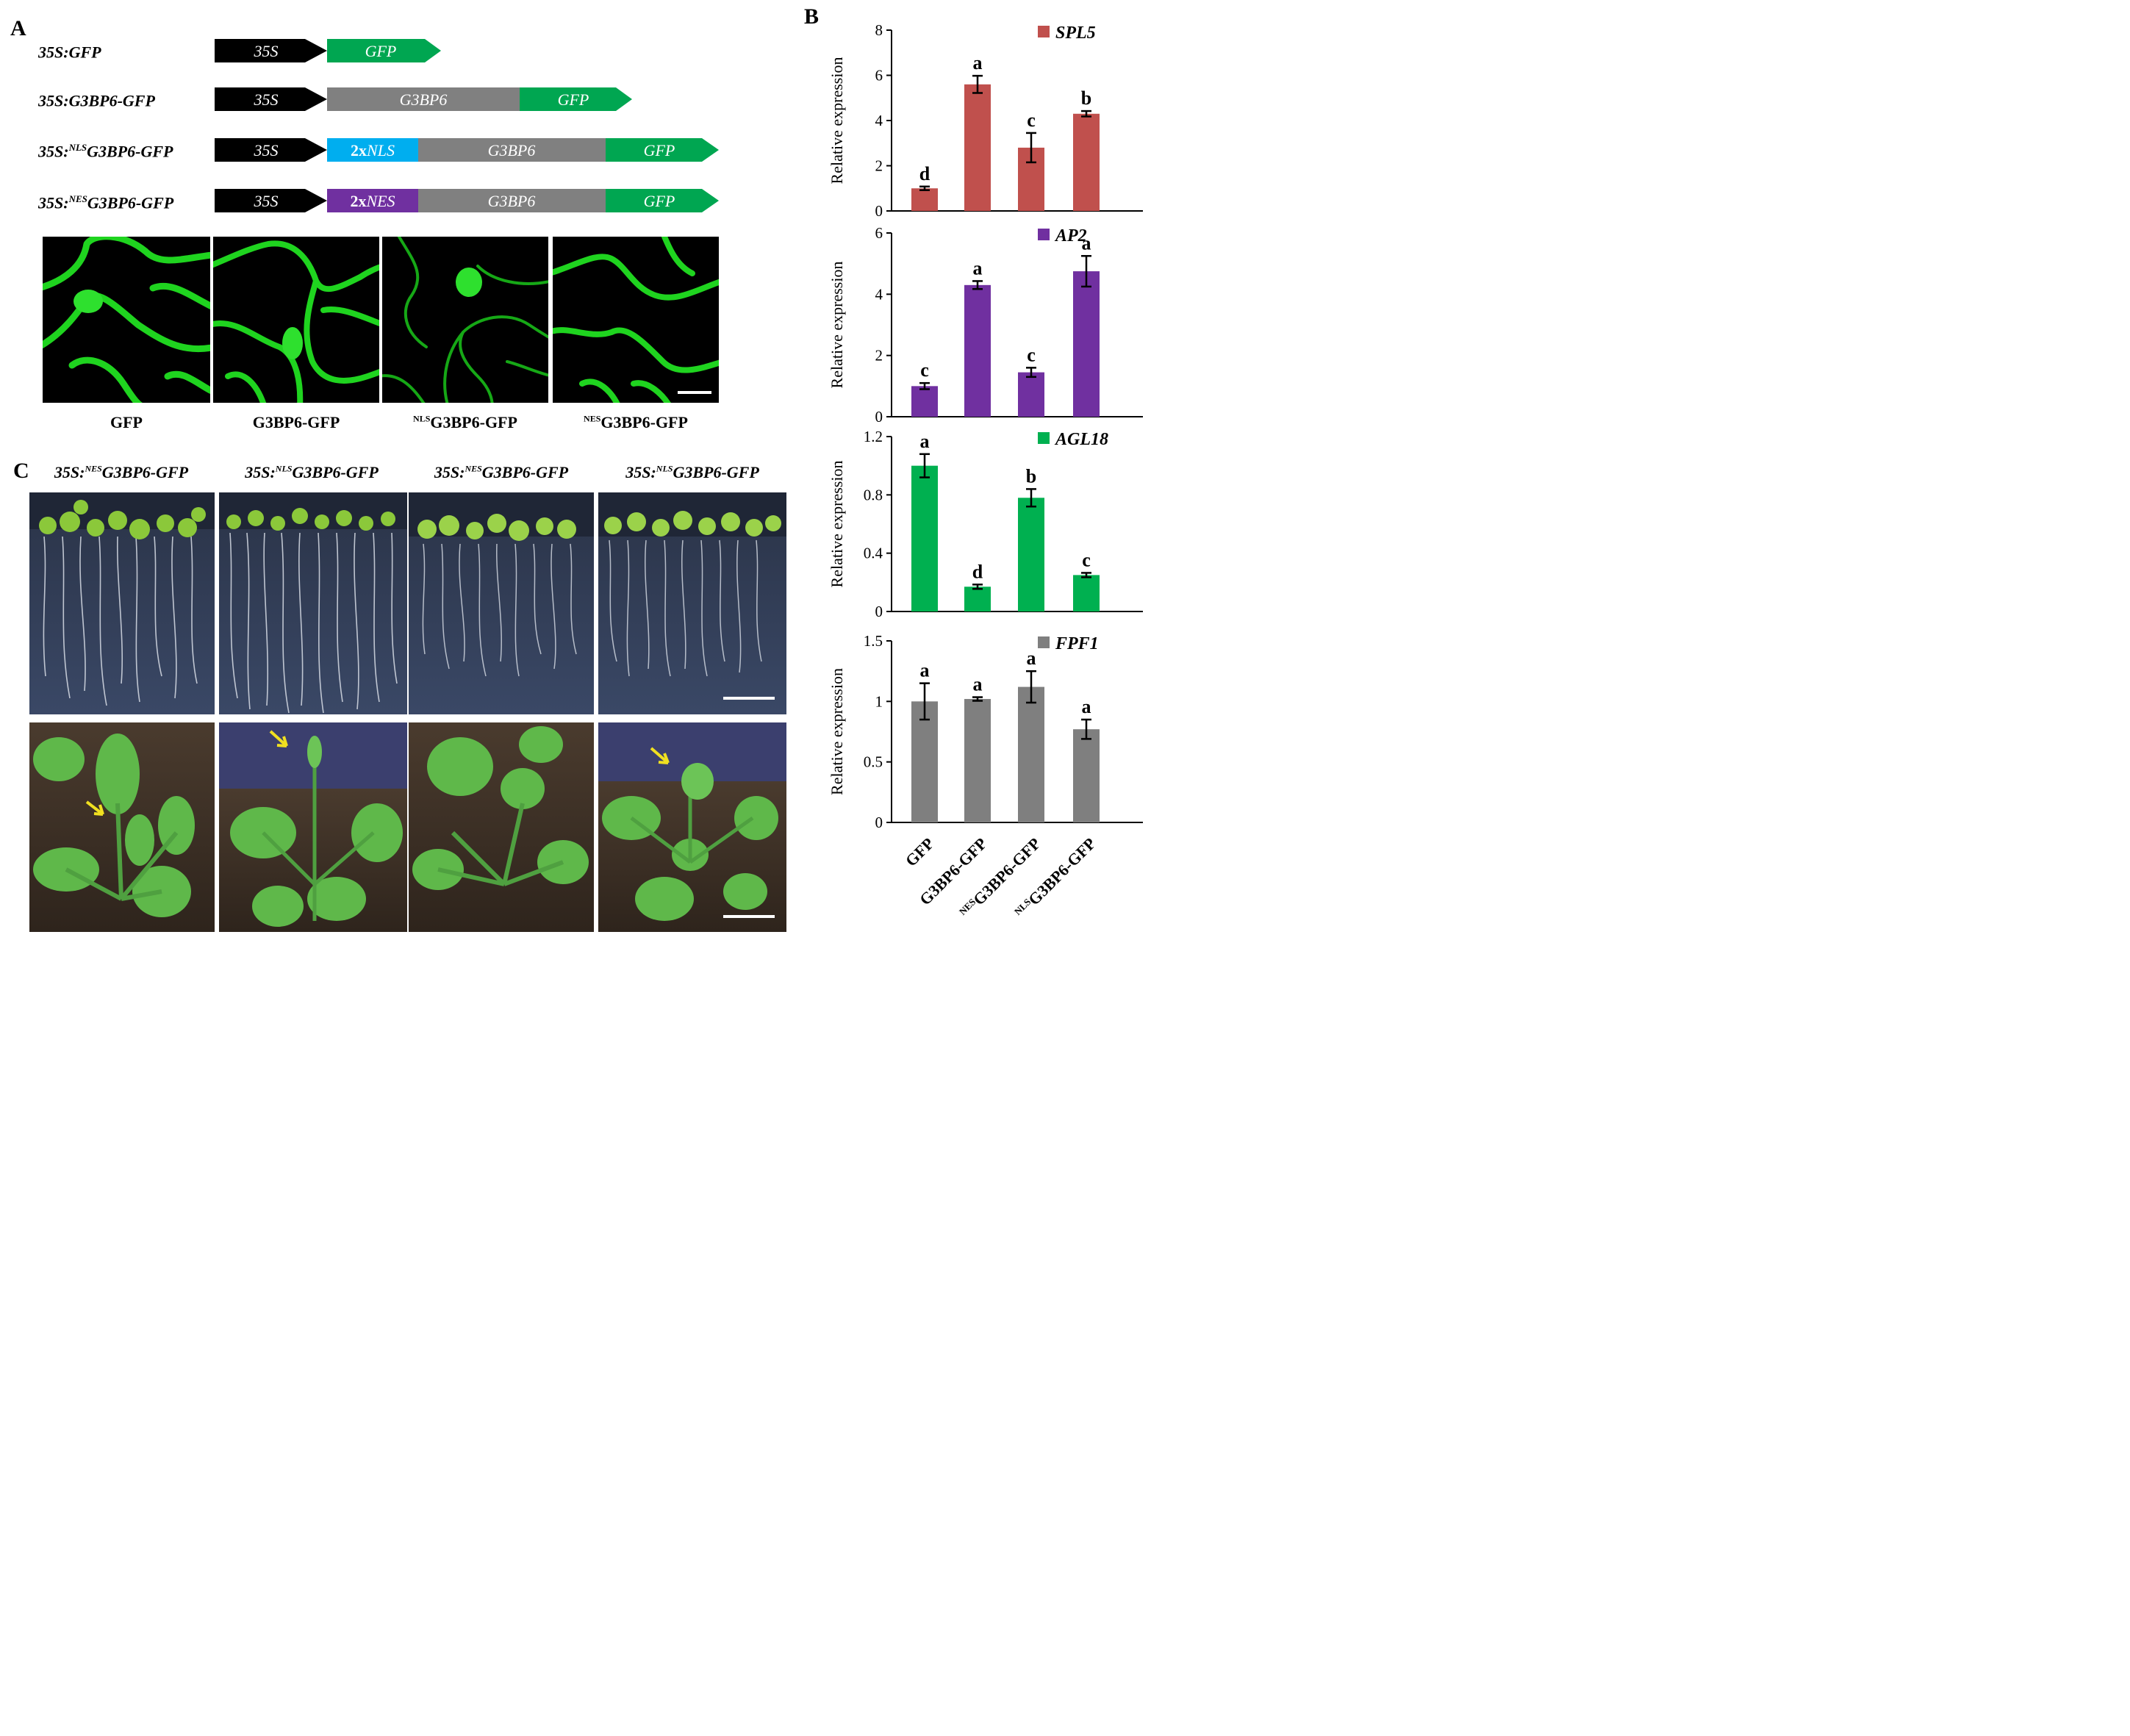 This screenshot has width=2130, height=1736. Describe the element at coordinates (879, 356) in the screenshot. I see `y-tick-label: 2` at that location.